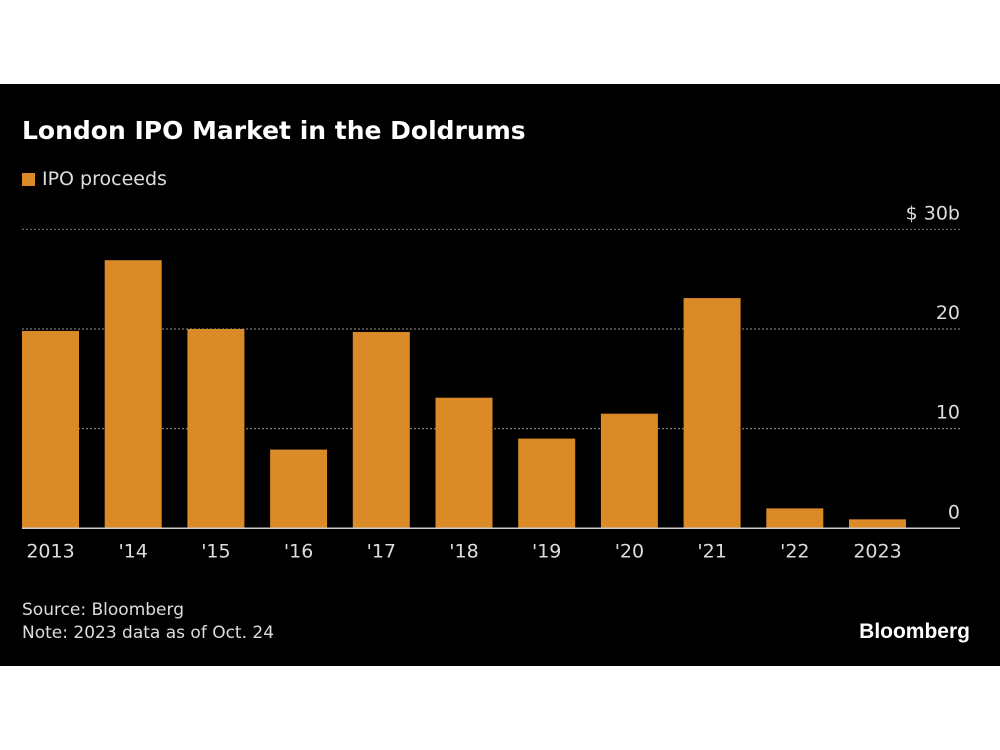 The width and height of the screenshot is (1000, 750). I want to click on x-tick-label: '20, so click(629, 551).